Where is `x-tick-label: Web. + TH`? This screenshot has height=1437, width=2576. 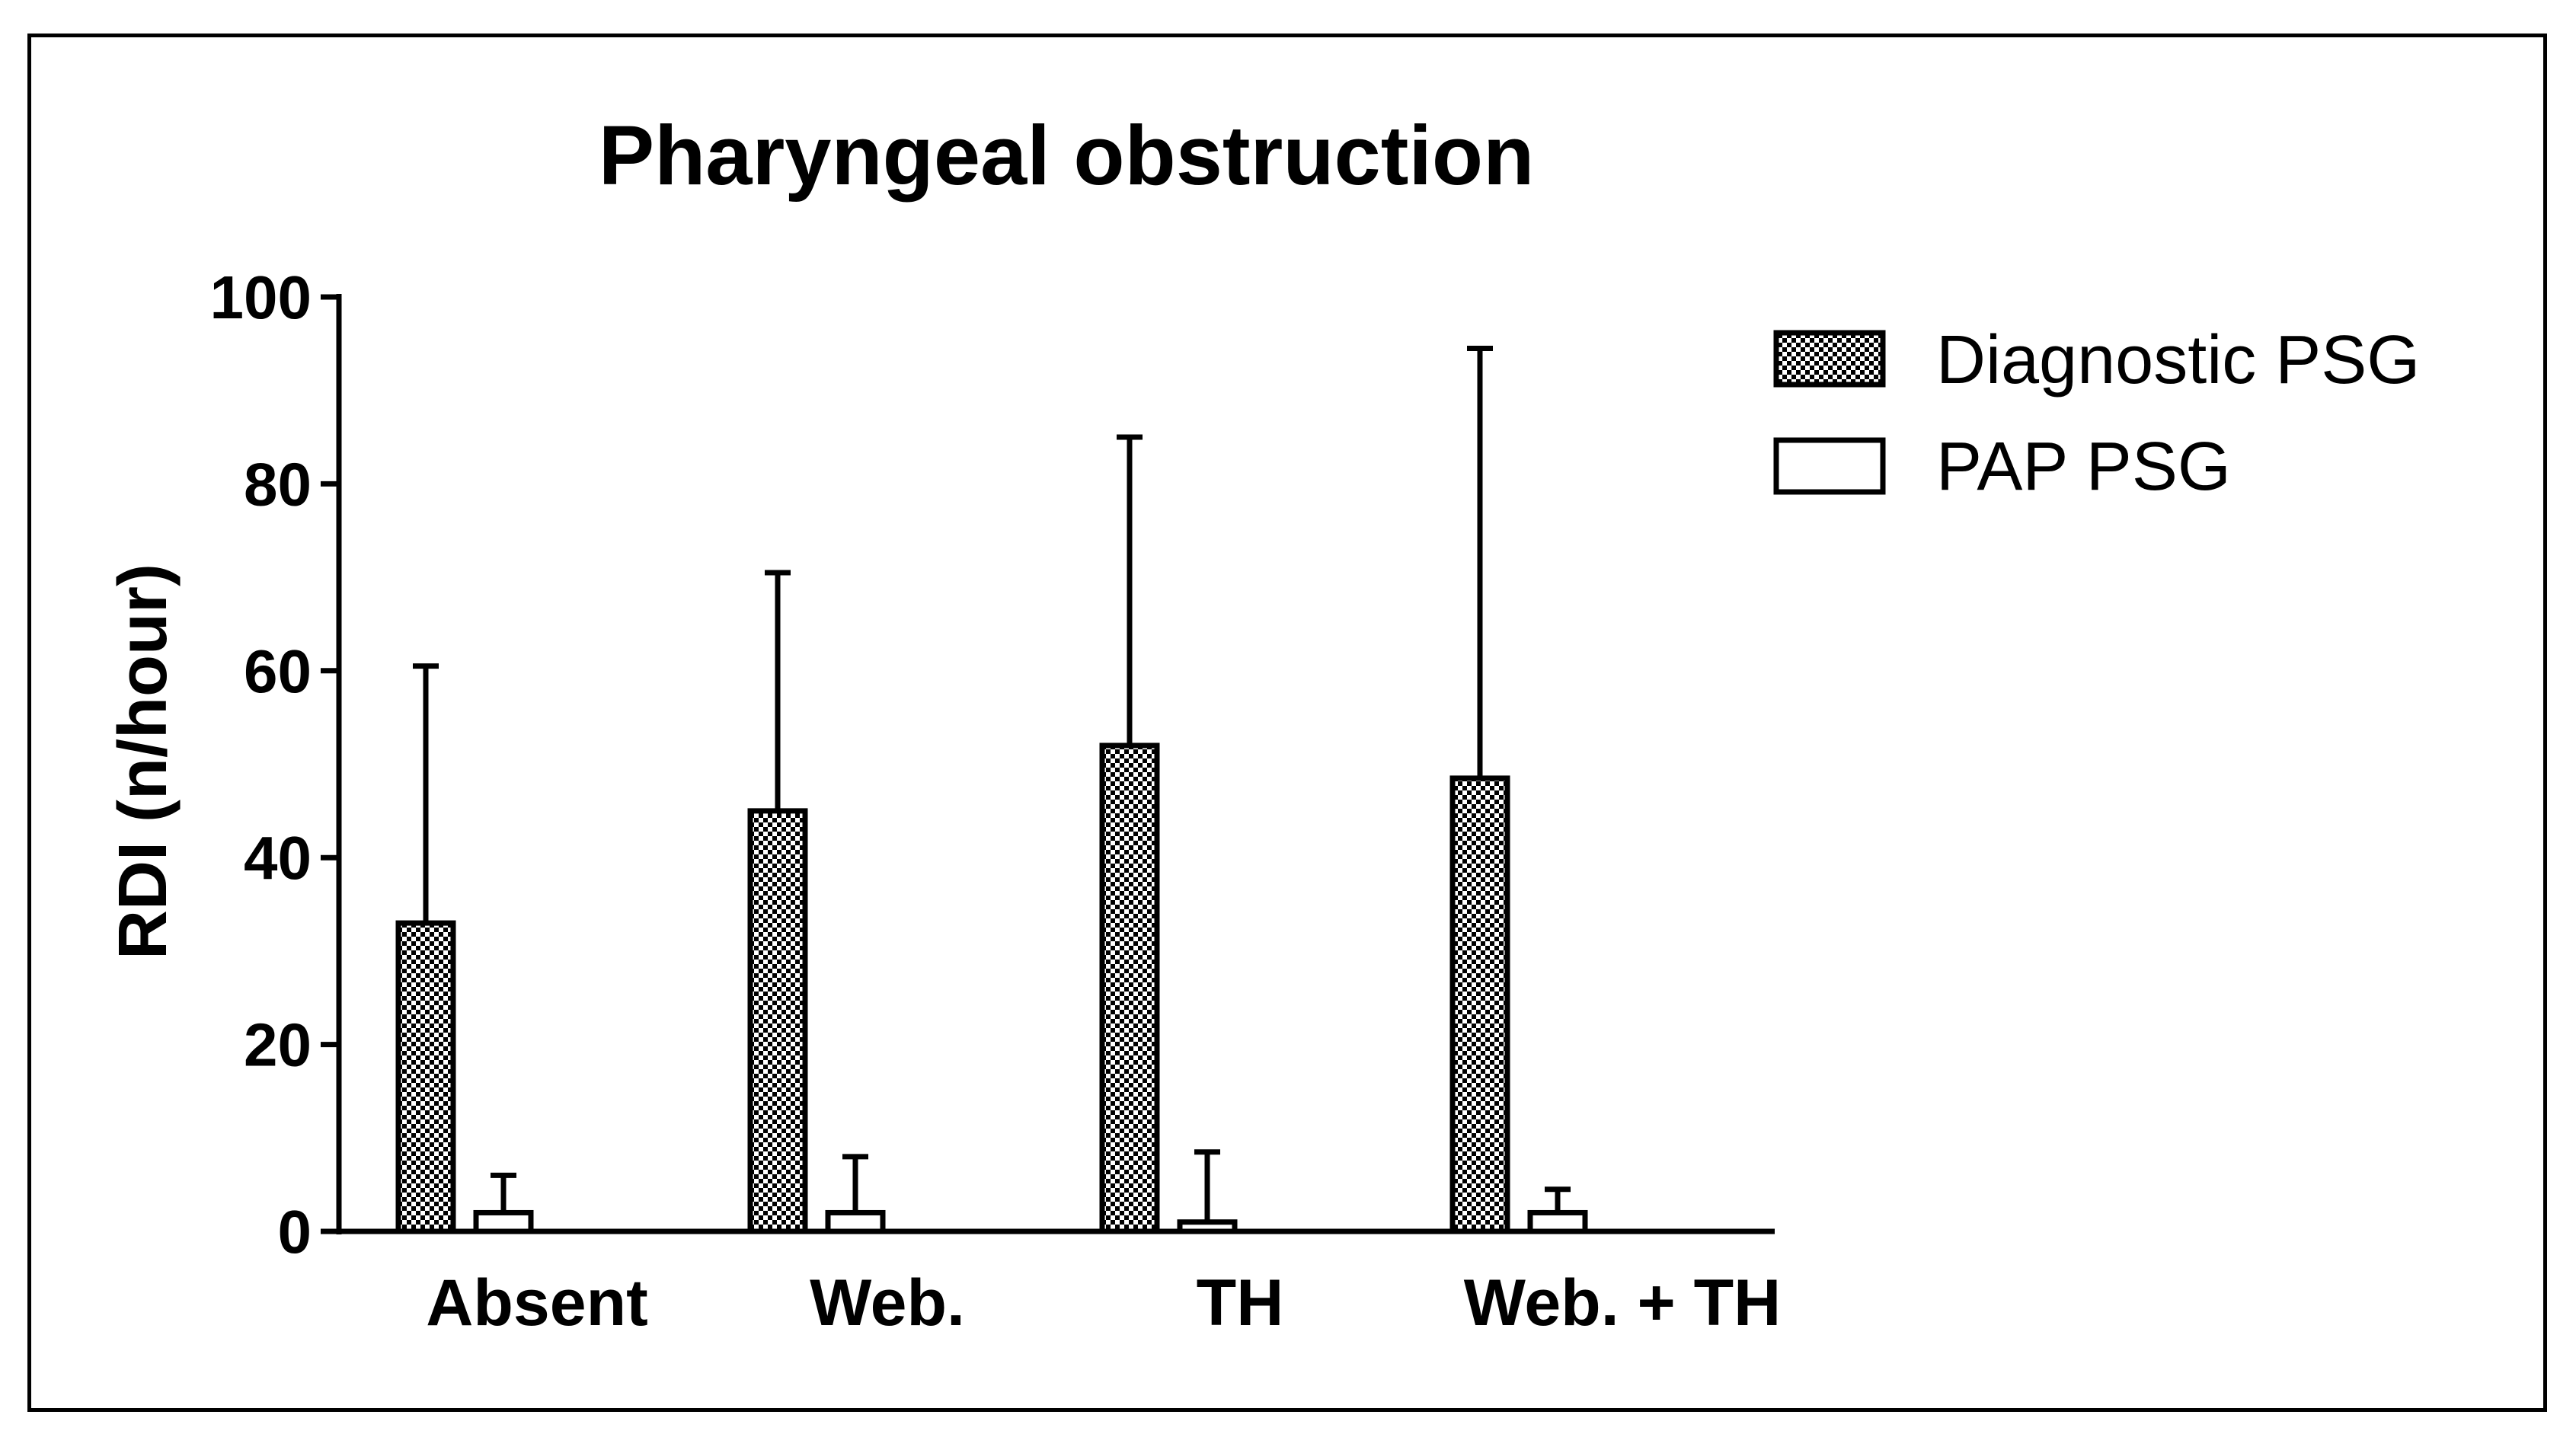 x-tick-label: Web. + TH is located at coordinates (1623, 1303).